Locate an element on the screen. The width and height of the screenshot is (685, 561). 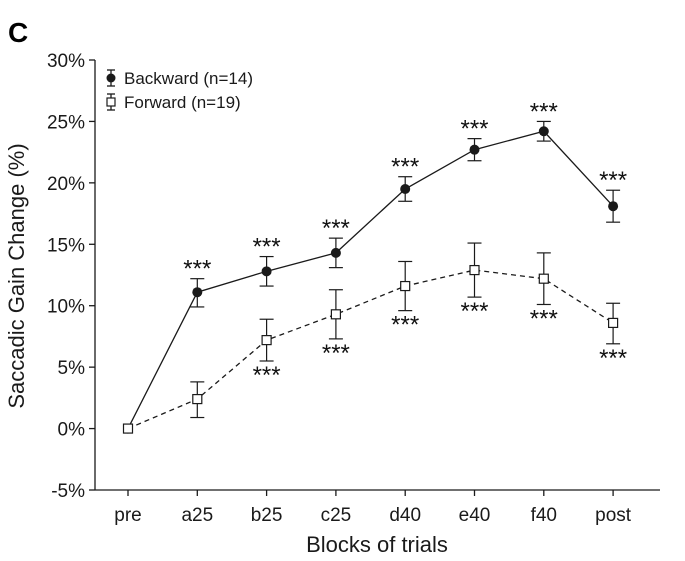
x-tick-label: e40 is located at coordinates (475, 515).